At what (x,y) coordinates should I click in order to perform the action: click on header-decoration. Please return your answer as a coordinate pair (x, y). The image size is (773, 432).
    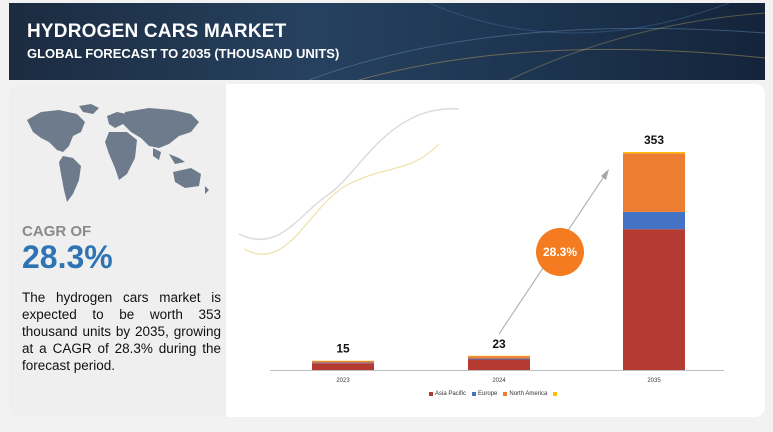
    Looking at the image, I should click on (536, 41).